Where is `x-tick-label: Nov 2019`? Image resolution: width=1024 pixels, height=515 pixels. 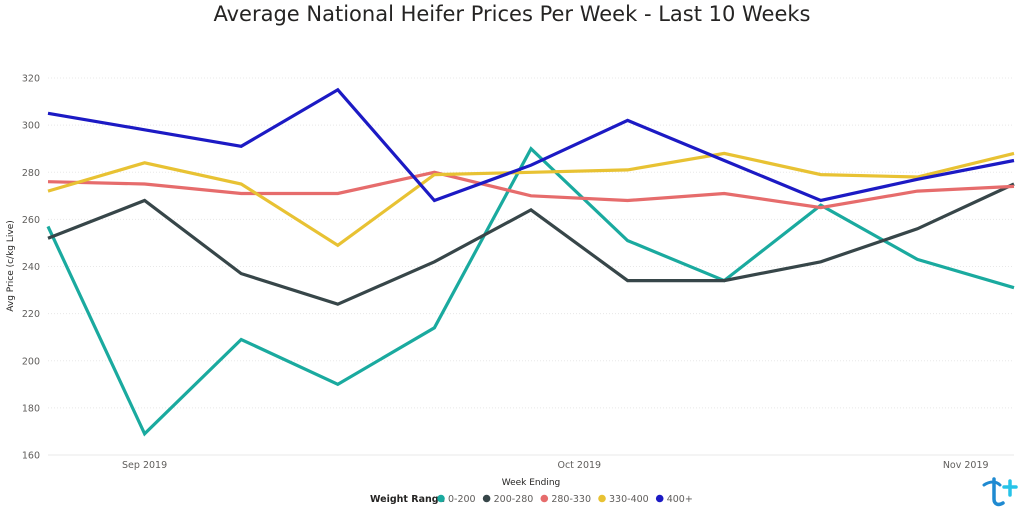
x-tick-label: Nov 2019 is located at coordinates (966, 465).